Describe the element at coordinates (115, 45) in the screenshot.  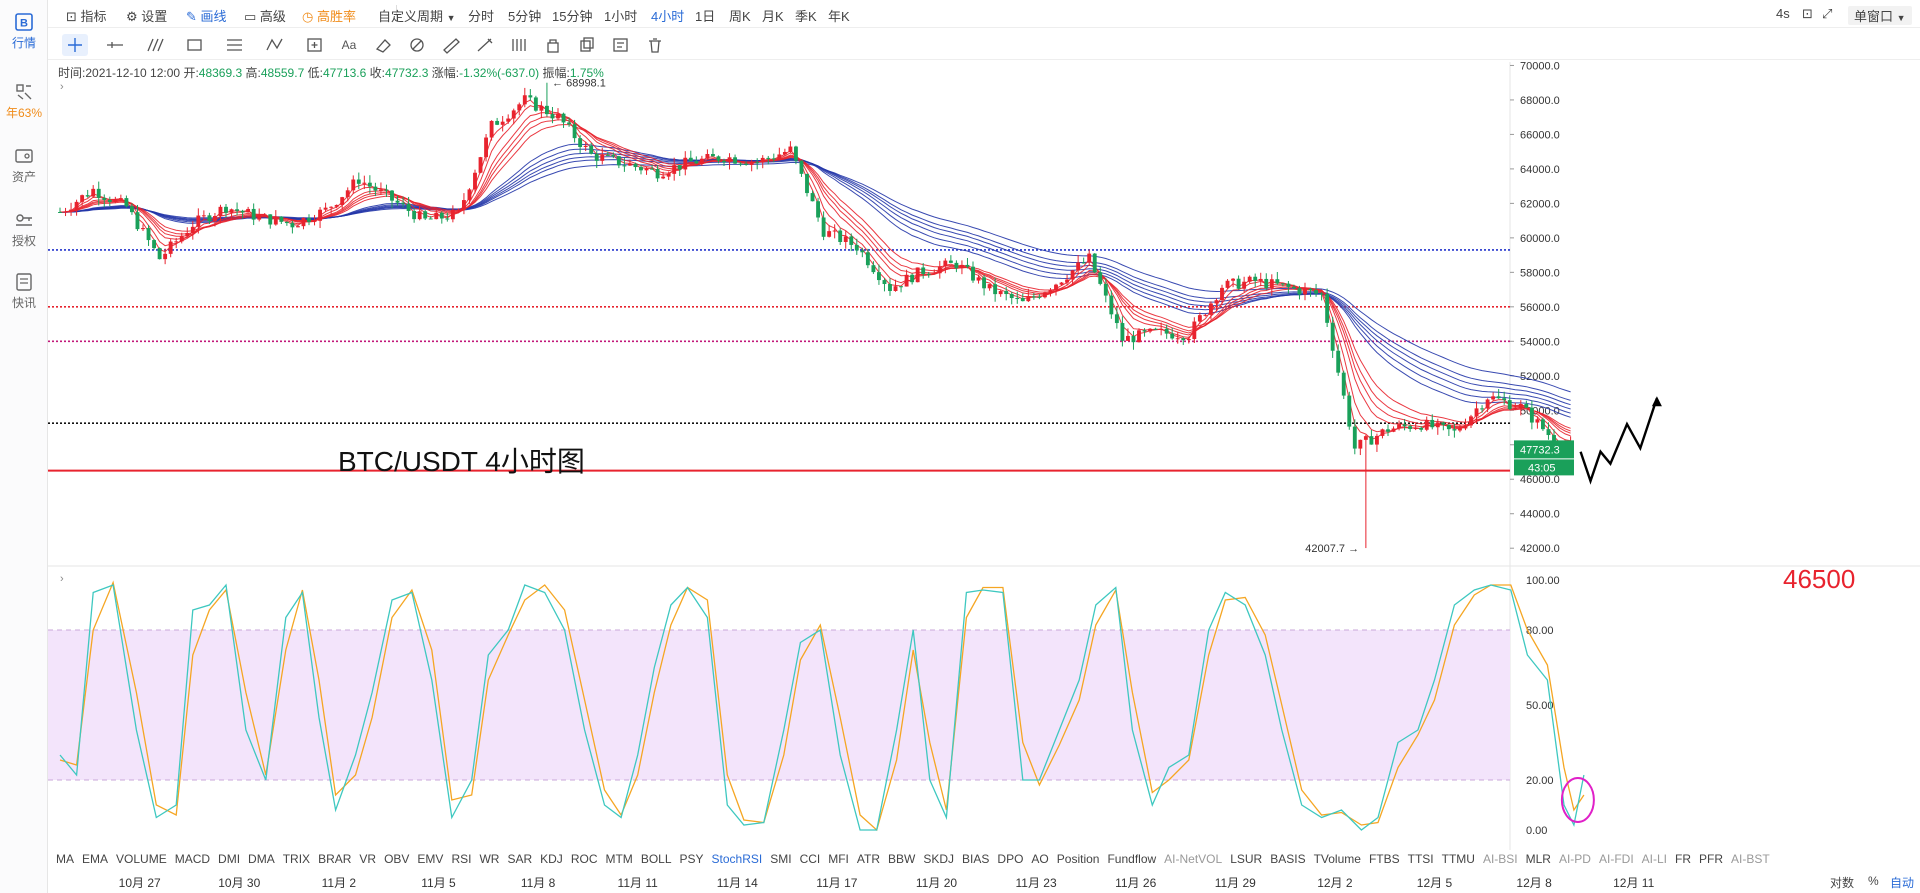
I see `horizontal-line-tool` at that location.